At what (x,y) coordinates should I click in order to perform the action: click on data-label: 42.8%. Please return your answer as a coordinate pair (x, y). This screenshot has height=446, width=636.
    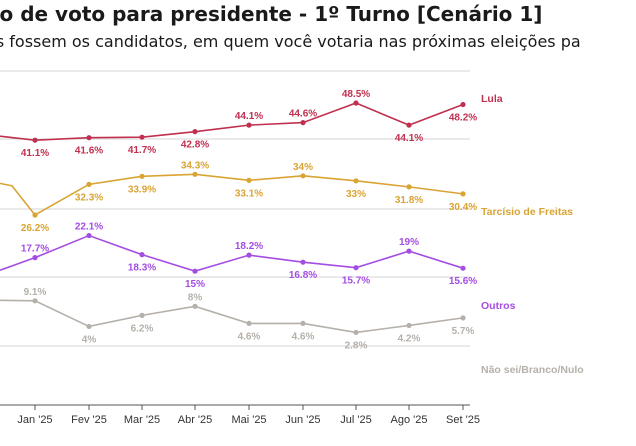
    Looking at the image, I should click on (195, 145).